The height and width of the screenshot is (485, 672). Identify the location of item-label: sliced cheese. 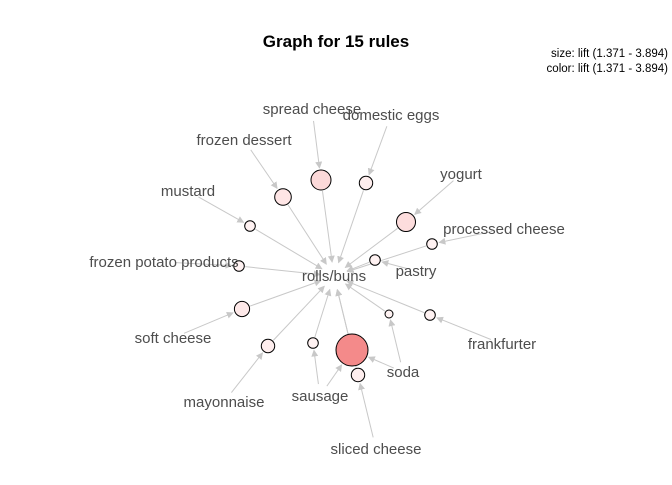
(376, 449).